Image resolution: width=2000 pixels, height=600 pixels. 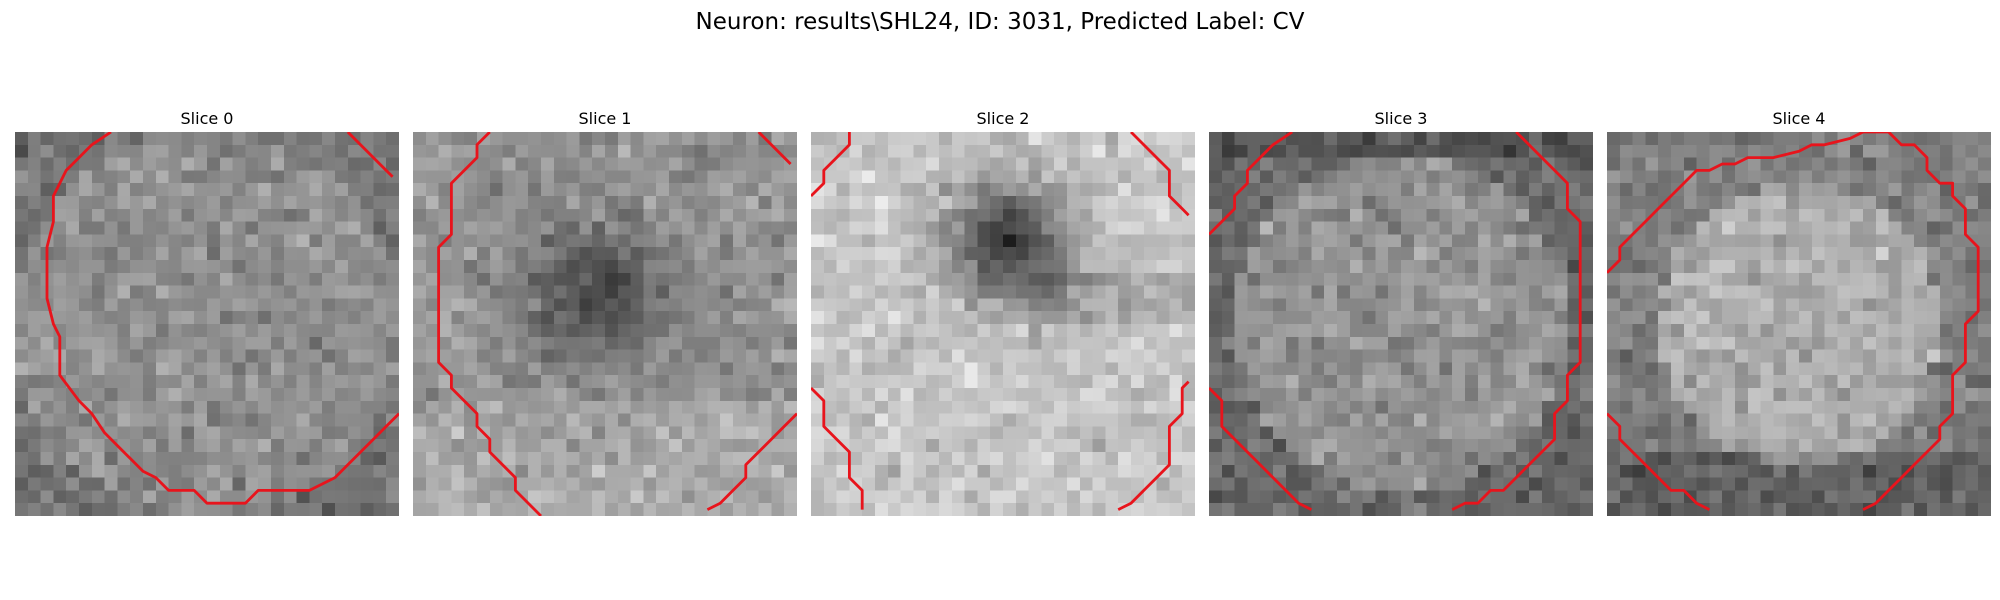 I want to click on slice-title-4: Slice 4, so click(x=1799, y=118).